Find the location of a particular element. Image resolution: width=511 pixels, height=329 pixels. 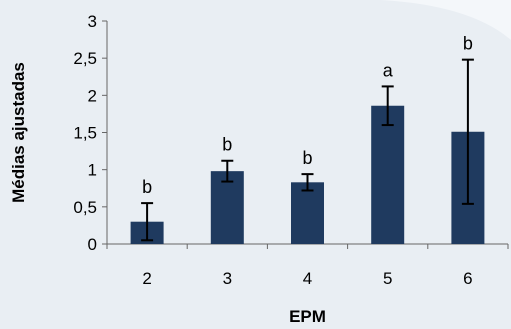

significance-label-6: b is located at coordinates (468, 44).